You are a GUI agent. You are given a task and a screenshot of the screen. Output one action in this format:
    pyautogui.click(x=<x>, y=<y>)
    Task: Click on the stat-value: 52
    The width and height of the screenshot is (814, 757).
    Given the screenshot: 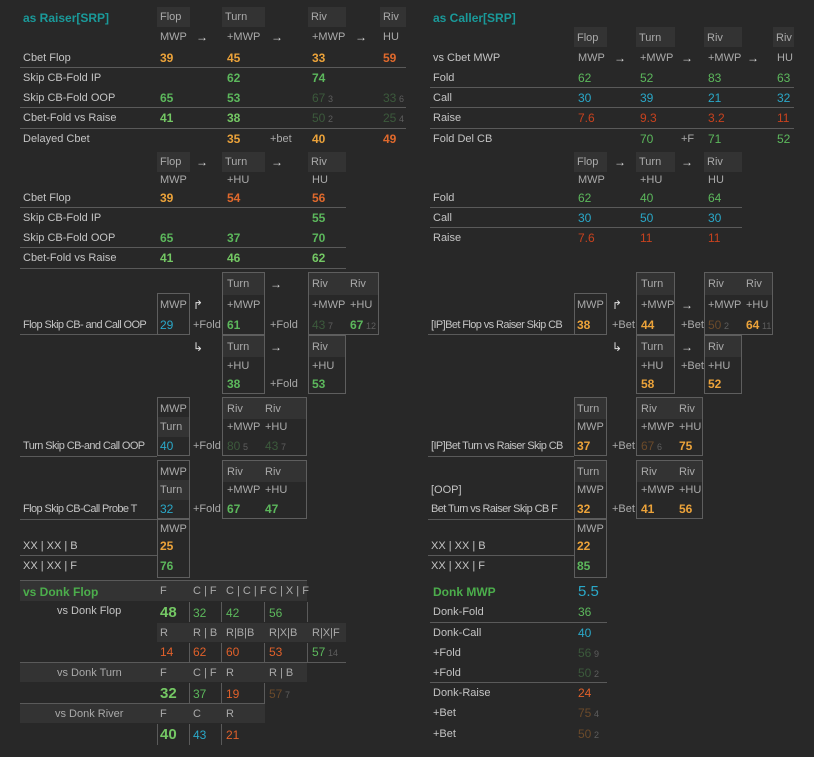 What is the action you would take?
    pyautogui.click(x=784, y=139)
    